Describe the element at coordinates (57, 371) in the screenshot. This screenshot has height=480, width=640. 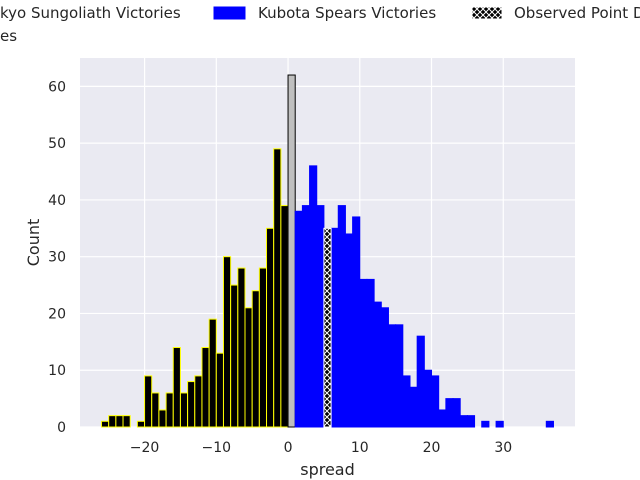
I see `y-tick-label: 10` at that location.